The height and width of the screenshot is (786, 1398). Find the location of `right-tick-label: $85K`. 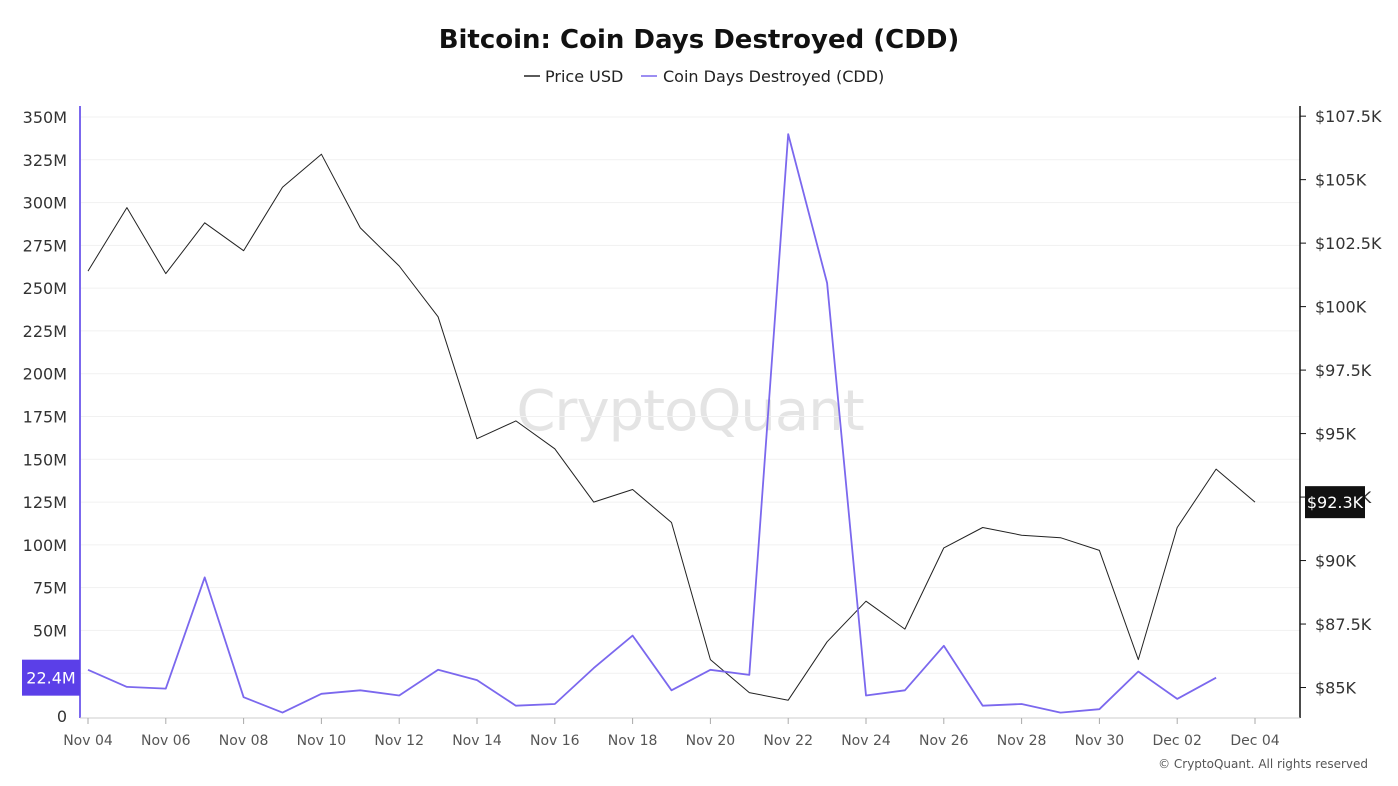

right-tick-label: $85K is located at coordinates (1336, 688).